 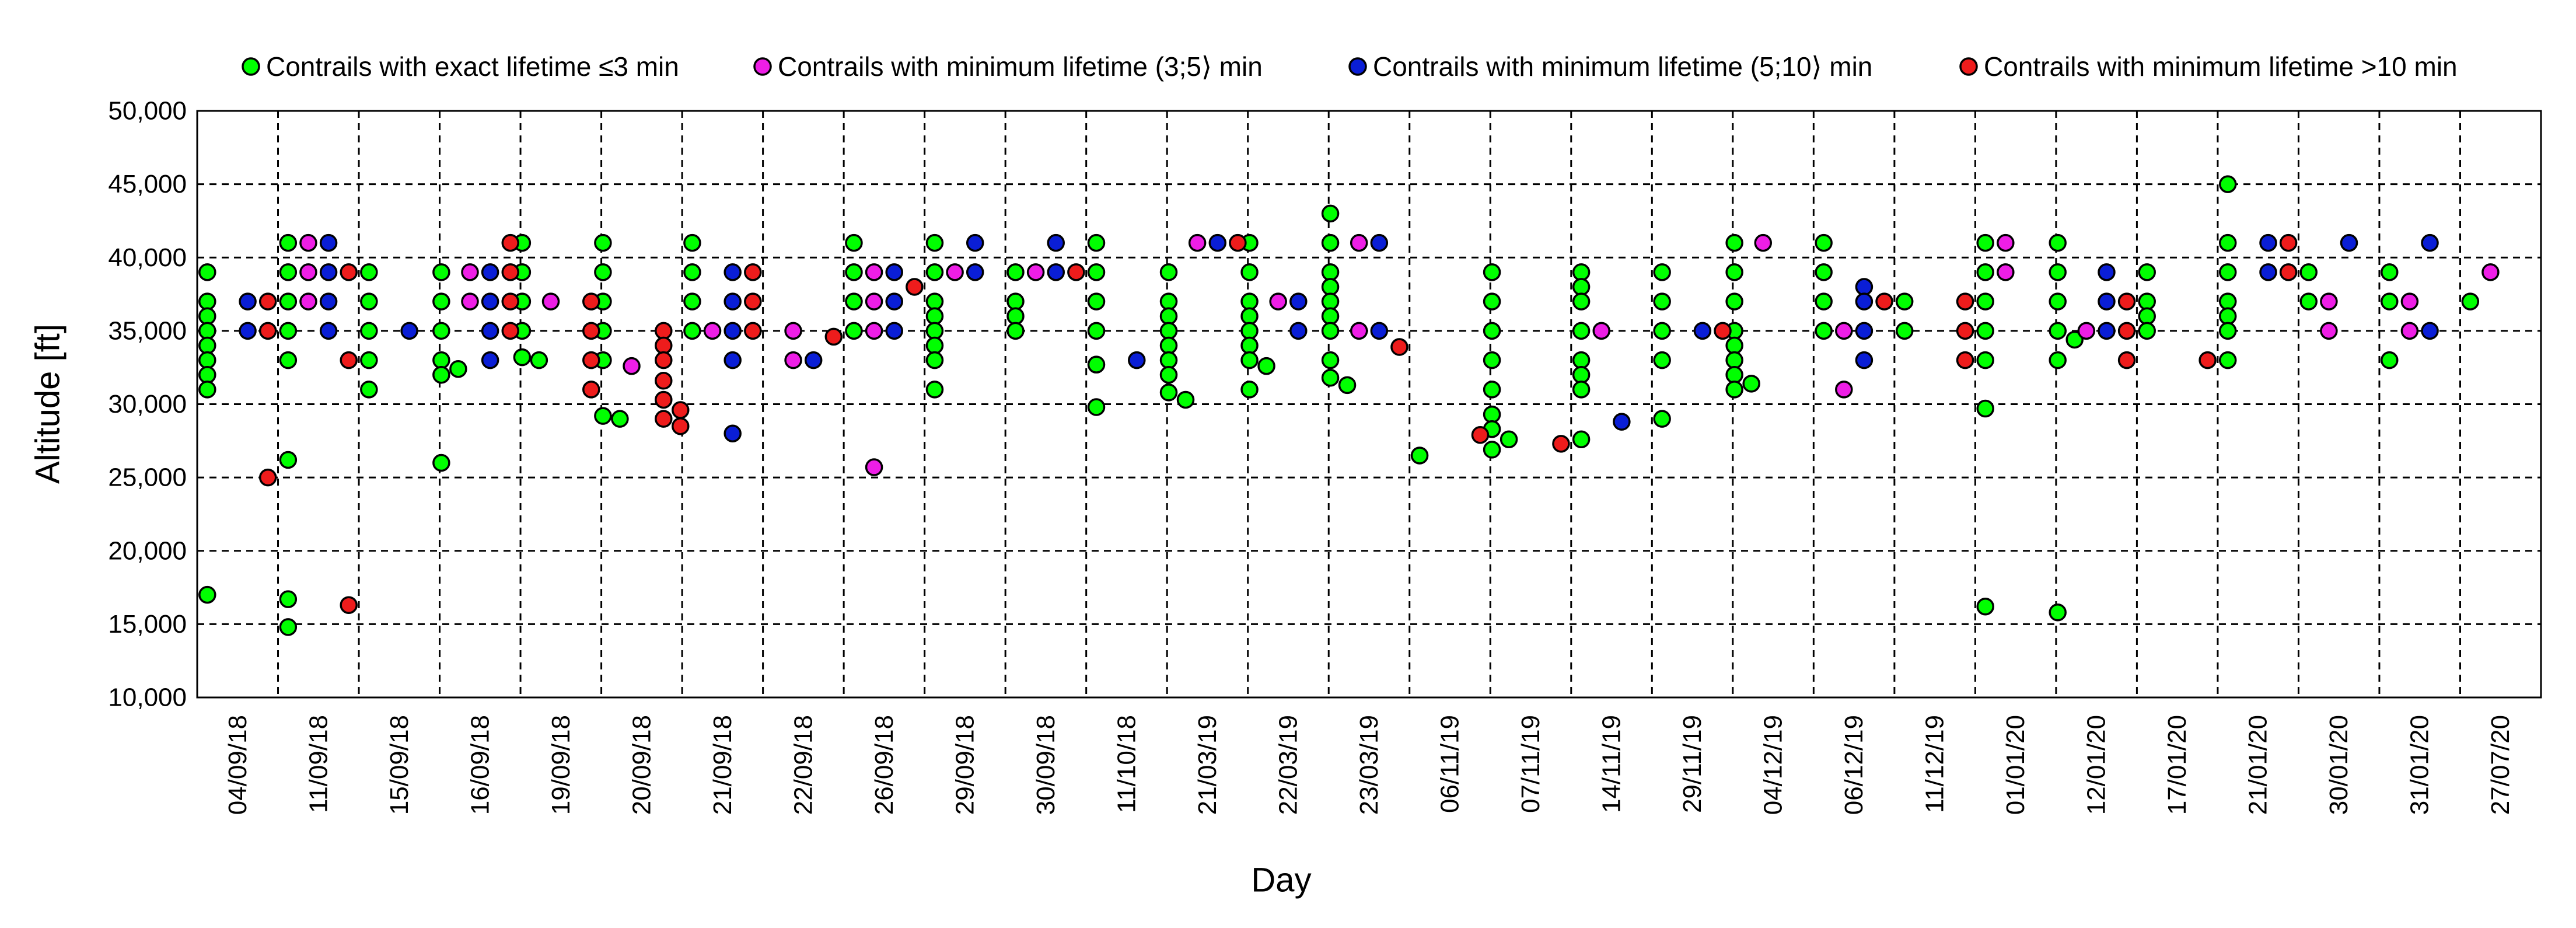 What do you see at coordinates (480, 765) in the screenshot?
I see `x-tick-label: 16/09/18` at bounding box center [480, 765].